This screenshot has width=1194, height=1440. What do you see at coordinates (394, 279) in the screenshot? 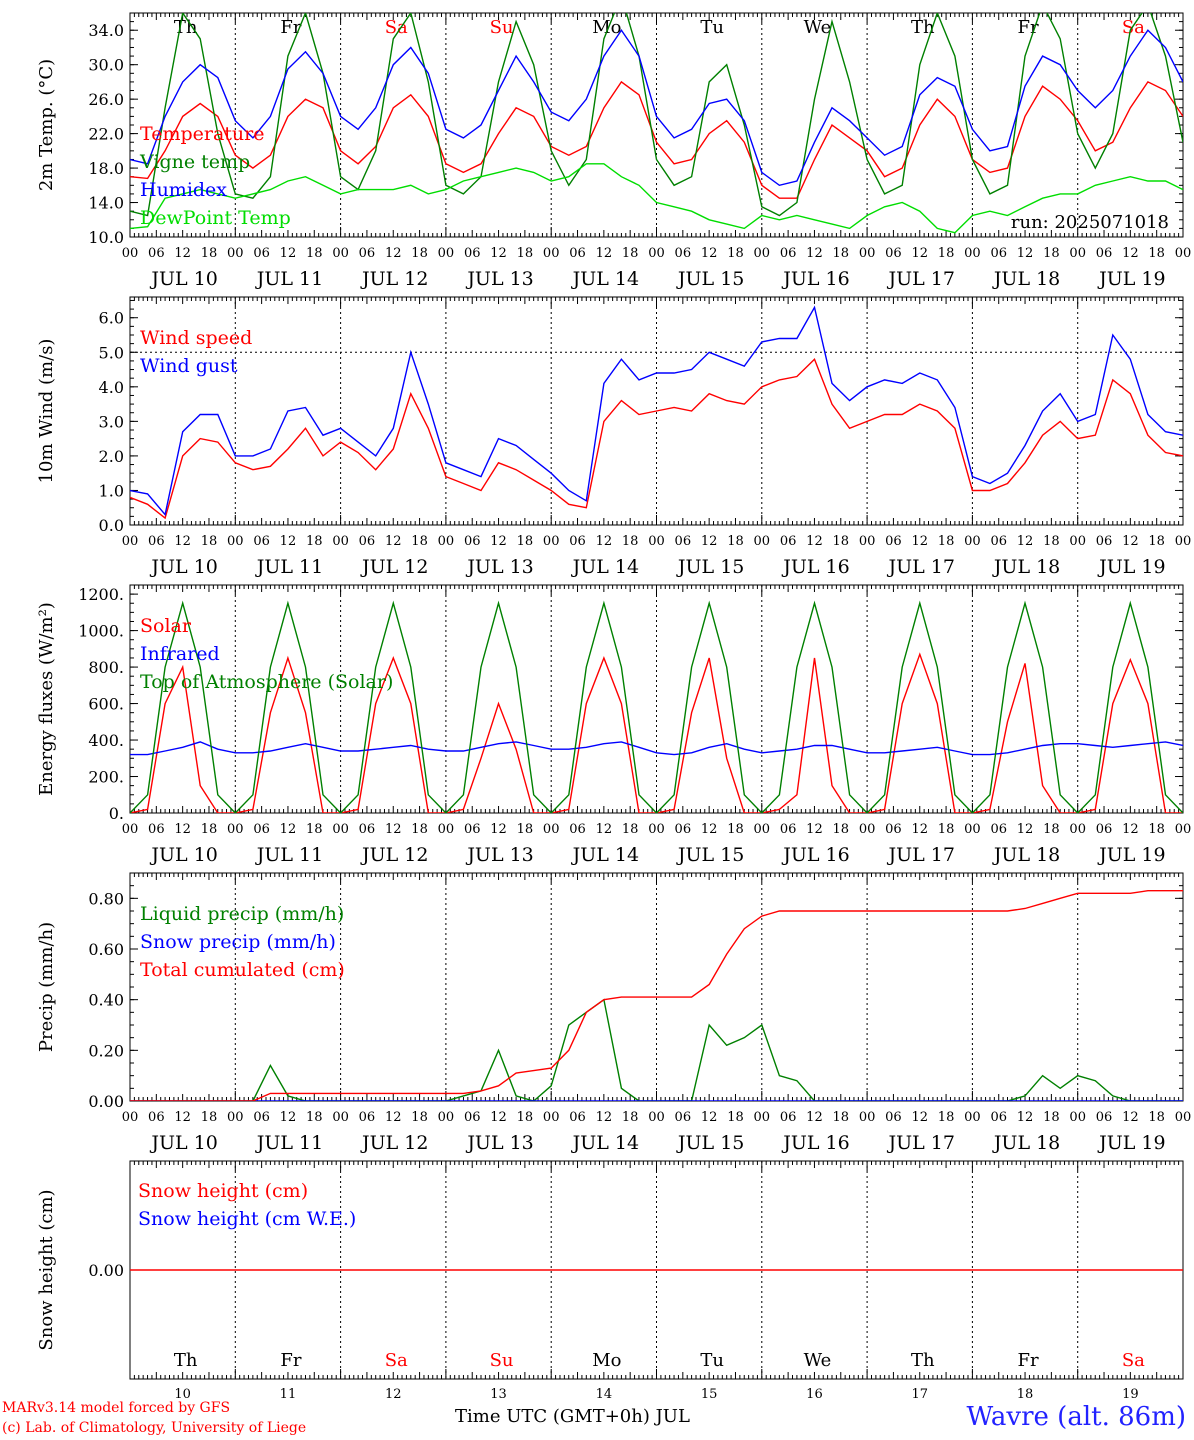
I see `x-date-label: JUL 12` at bounding box center [394, 279].